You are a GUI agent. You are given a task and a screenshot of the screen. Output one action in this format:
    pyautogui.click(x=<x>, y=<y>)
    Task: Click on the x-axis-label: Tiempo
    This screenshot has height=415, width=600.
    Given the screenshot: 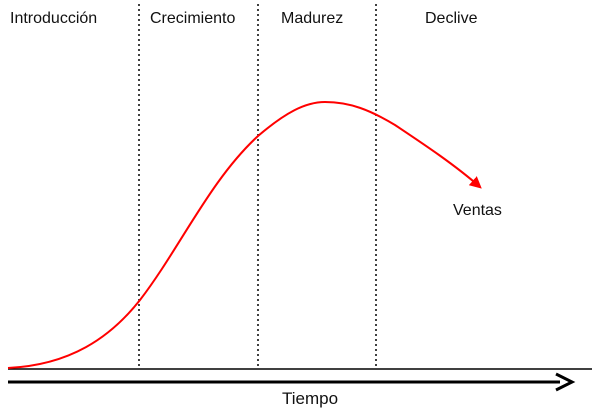 What is the action you would take?
    pyautogui.click(x=310, y=398)
    